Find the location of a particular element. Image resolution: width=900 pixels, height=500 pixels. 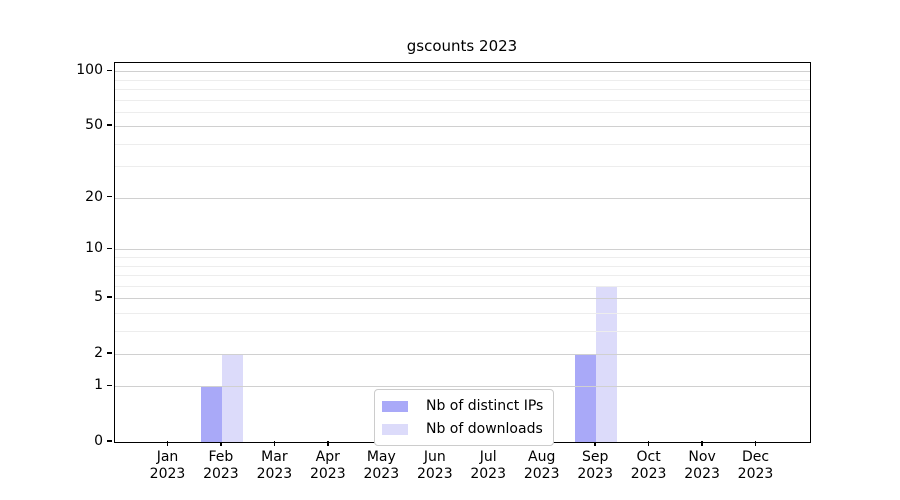

chart-title: gscounts 2023 is located at coordinates (462, 46).